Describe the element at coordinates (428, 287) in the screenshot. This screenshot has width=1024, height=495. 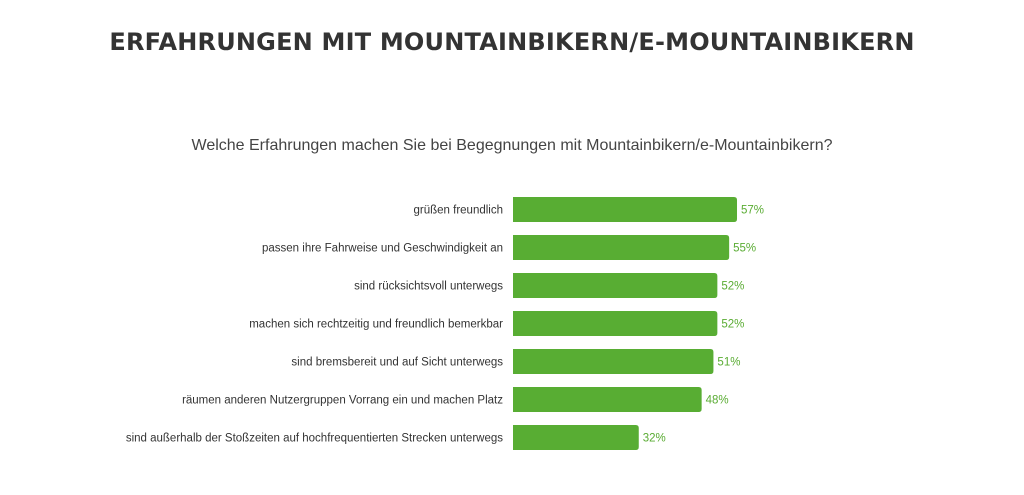
I see `category-label: sind rücksichtsvoll unterwegs` at that location.